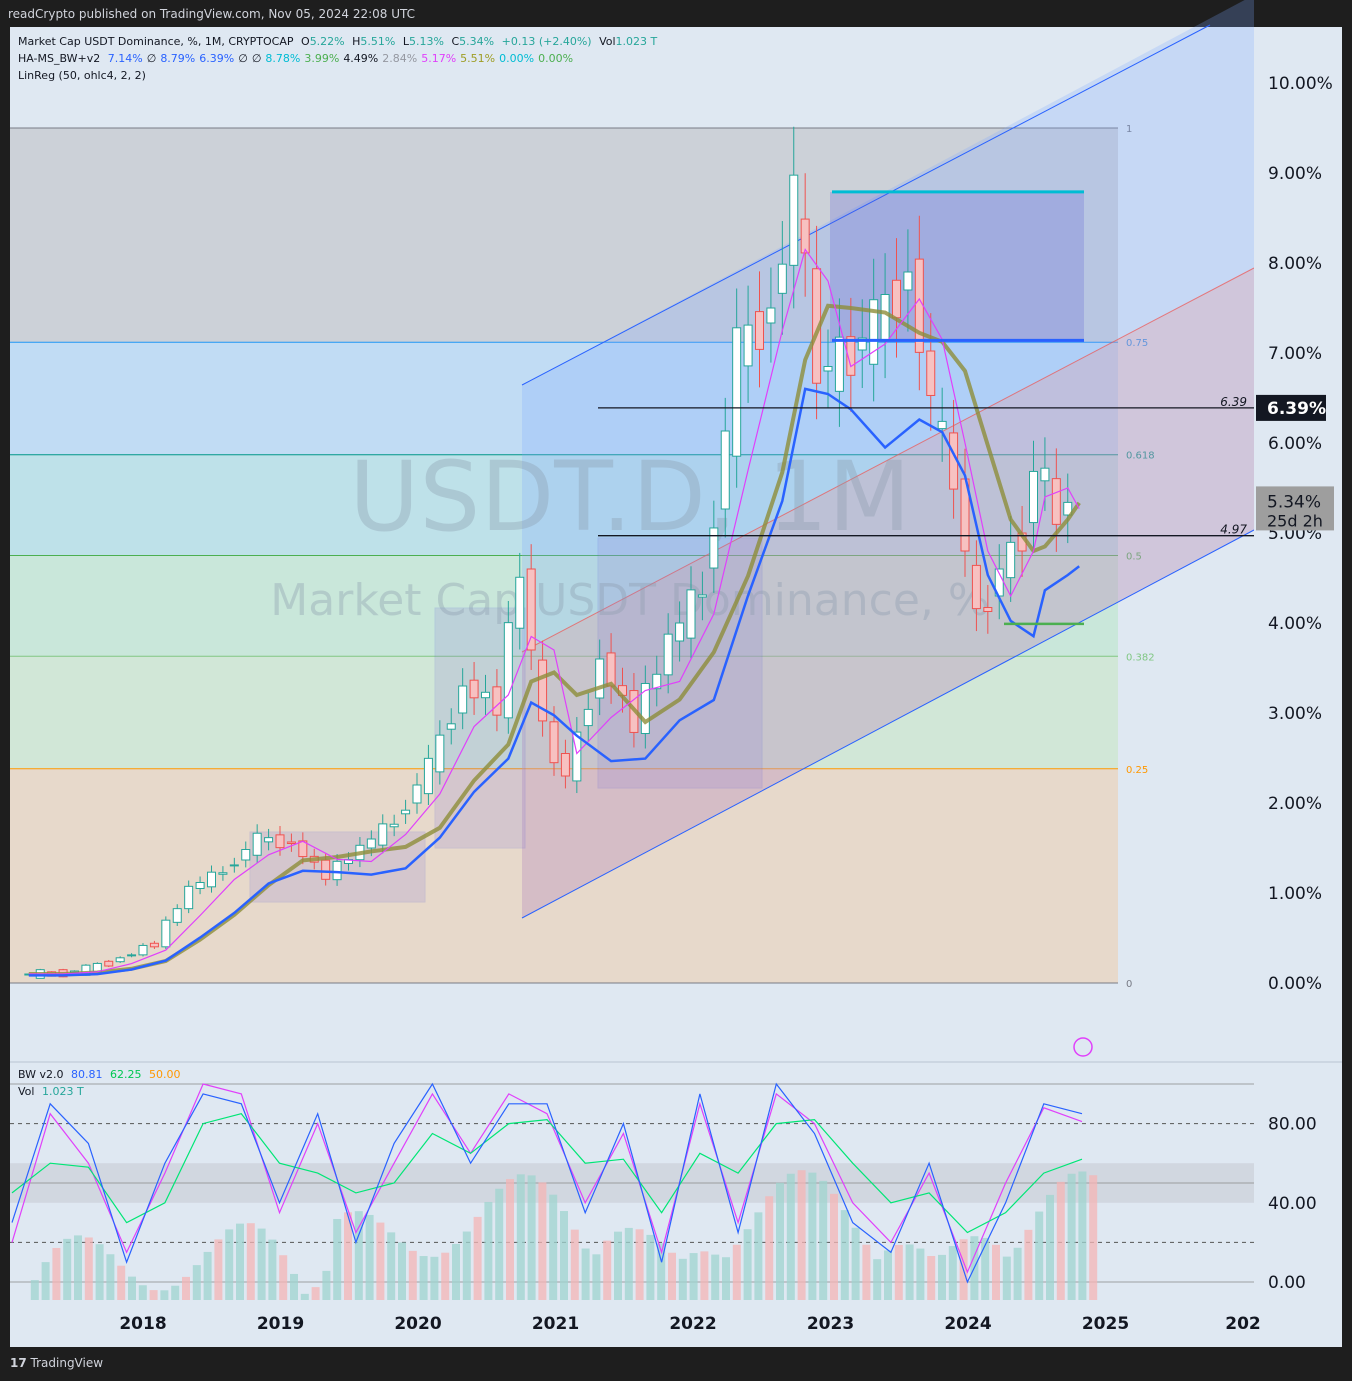  Describe the element at coordinates (1294, 502) in the screenshot. I see `price-label: 5.34%` at that location.